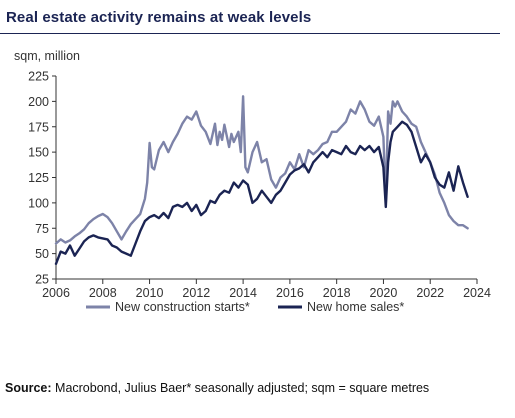  Describe the element at coordinates (42, 229) in the screenshot. I see `y-tick-label: 75` at that location.